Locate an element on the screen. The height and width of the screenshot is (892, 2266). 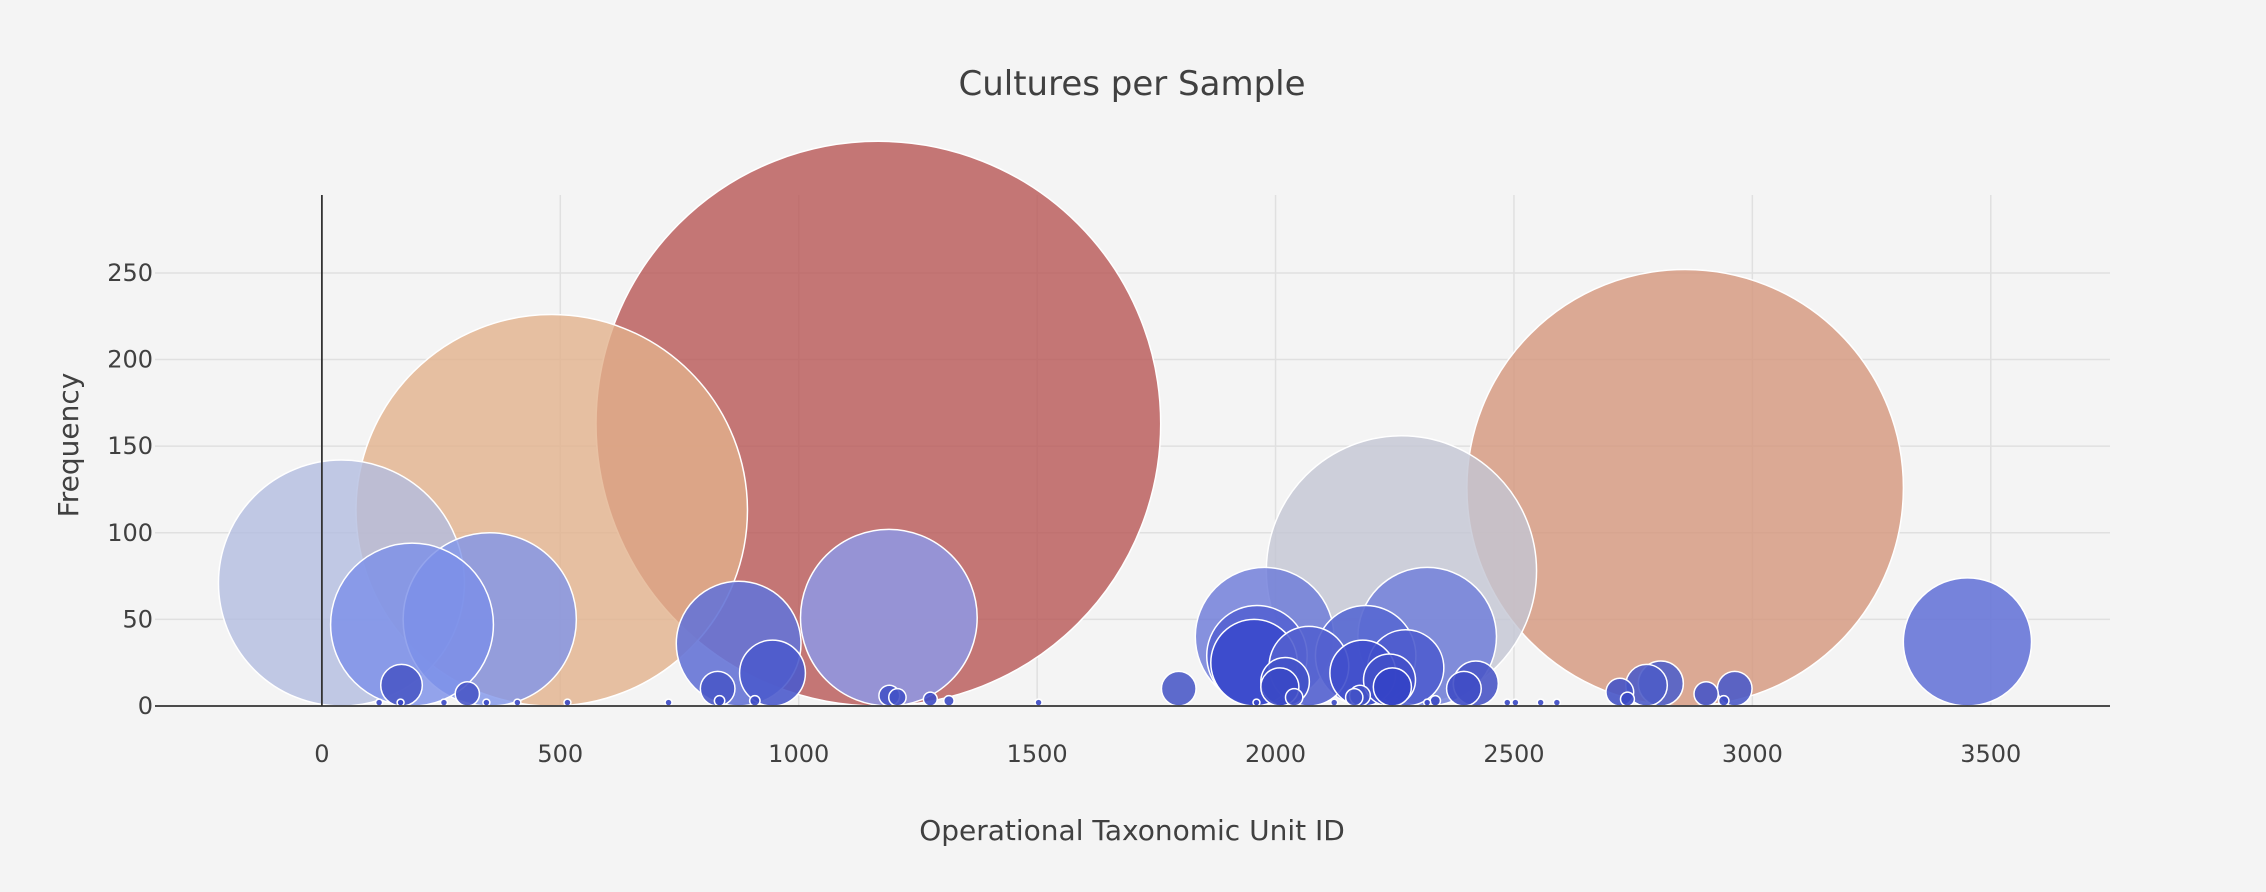
x-axis-title: Operational Taxonomic Unit ID is located at coordinates (1132, 830).